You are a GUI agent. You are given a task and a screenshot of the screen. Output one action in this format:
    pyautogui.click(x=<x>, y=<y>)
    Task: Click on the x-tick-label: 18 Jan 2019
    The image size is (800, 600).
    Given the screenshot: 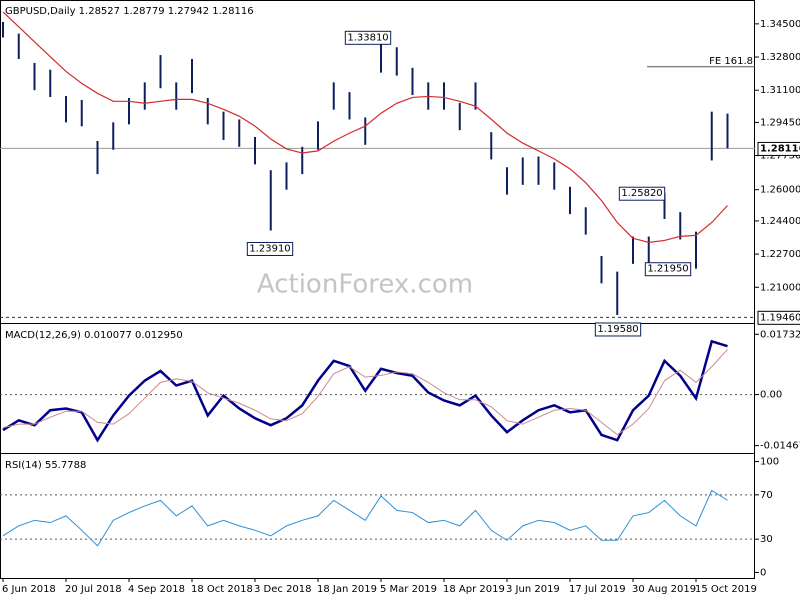 What is the action you would take?
    pyautogui.click(x=347, y=589)
    